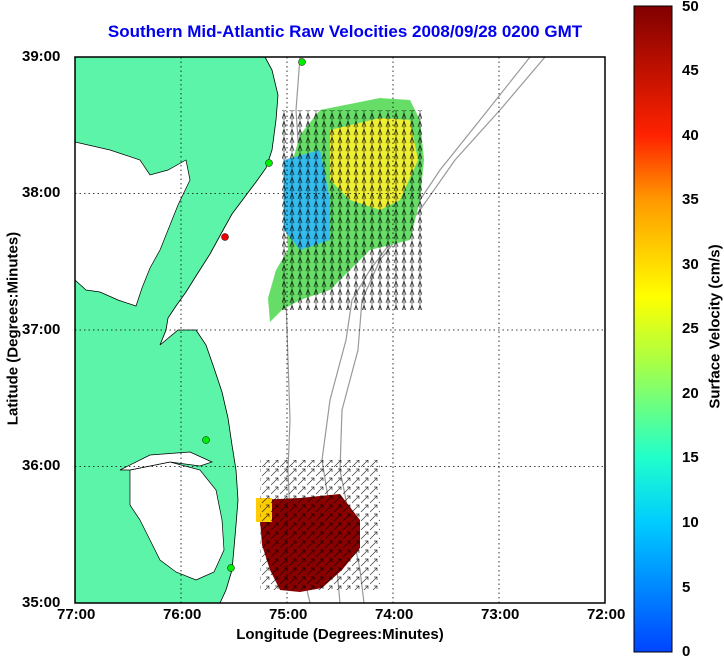 The height and width of the screenshot is (660, 724). I want to click on colorbar-tick-label: 20, so click(690, 393).